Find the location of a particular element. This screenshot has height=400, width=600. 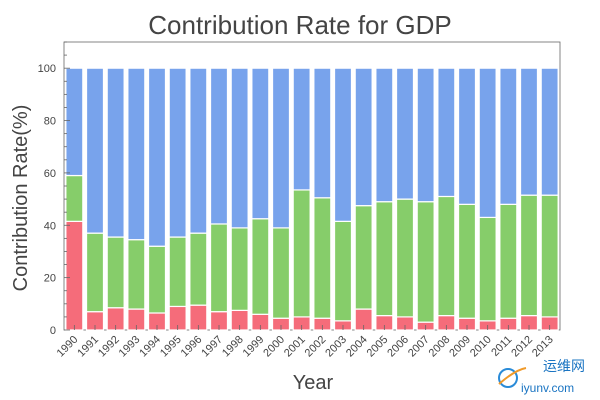

y-tick-label-60: 60 is located at coordinates (50, 174).